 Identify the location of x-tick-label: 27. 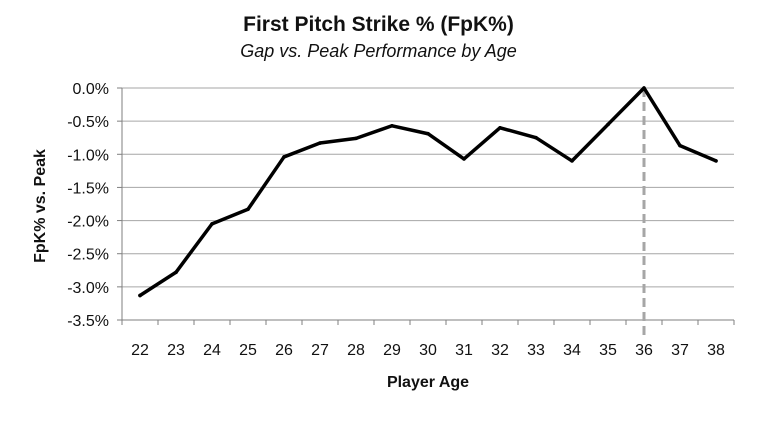
(320, 350).